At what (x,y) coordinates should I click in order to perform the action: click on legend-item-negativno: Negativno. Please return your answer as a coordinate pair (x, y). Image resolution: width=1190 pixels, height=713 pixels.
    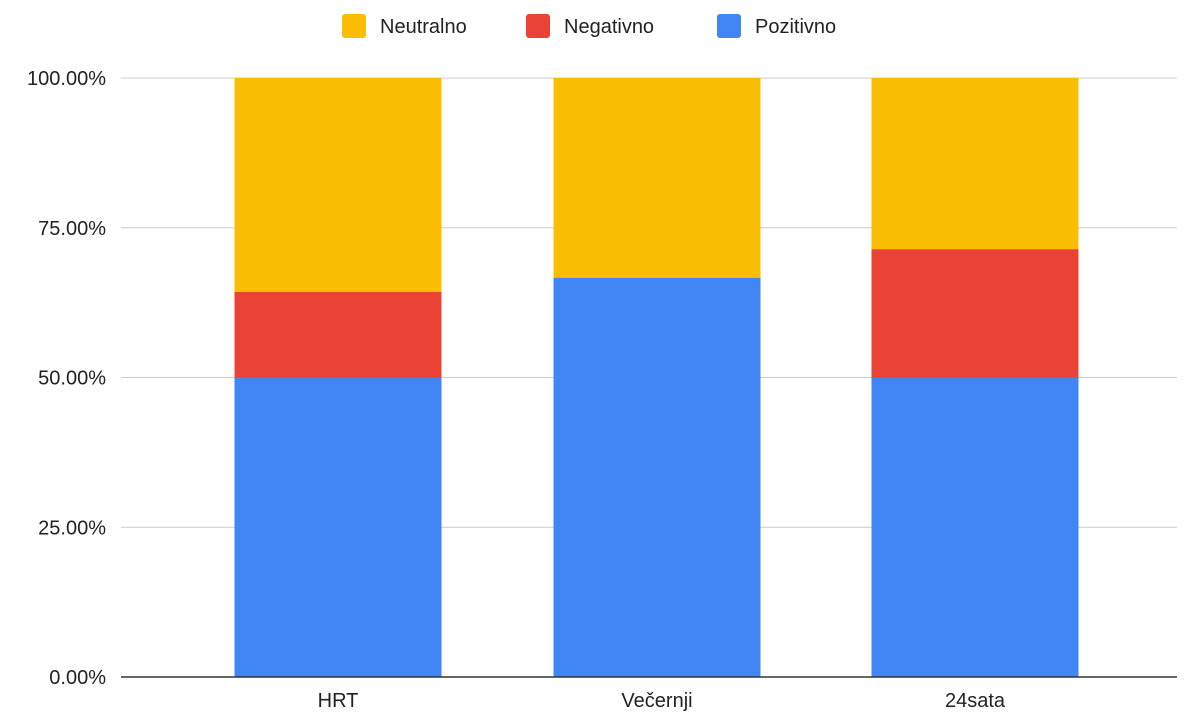
    Looking at the image, I should click on (590, 26).